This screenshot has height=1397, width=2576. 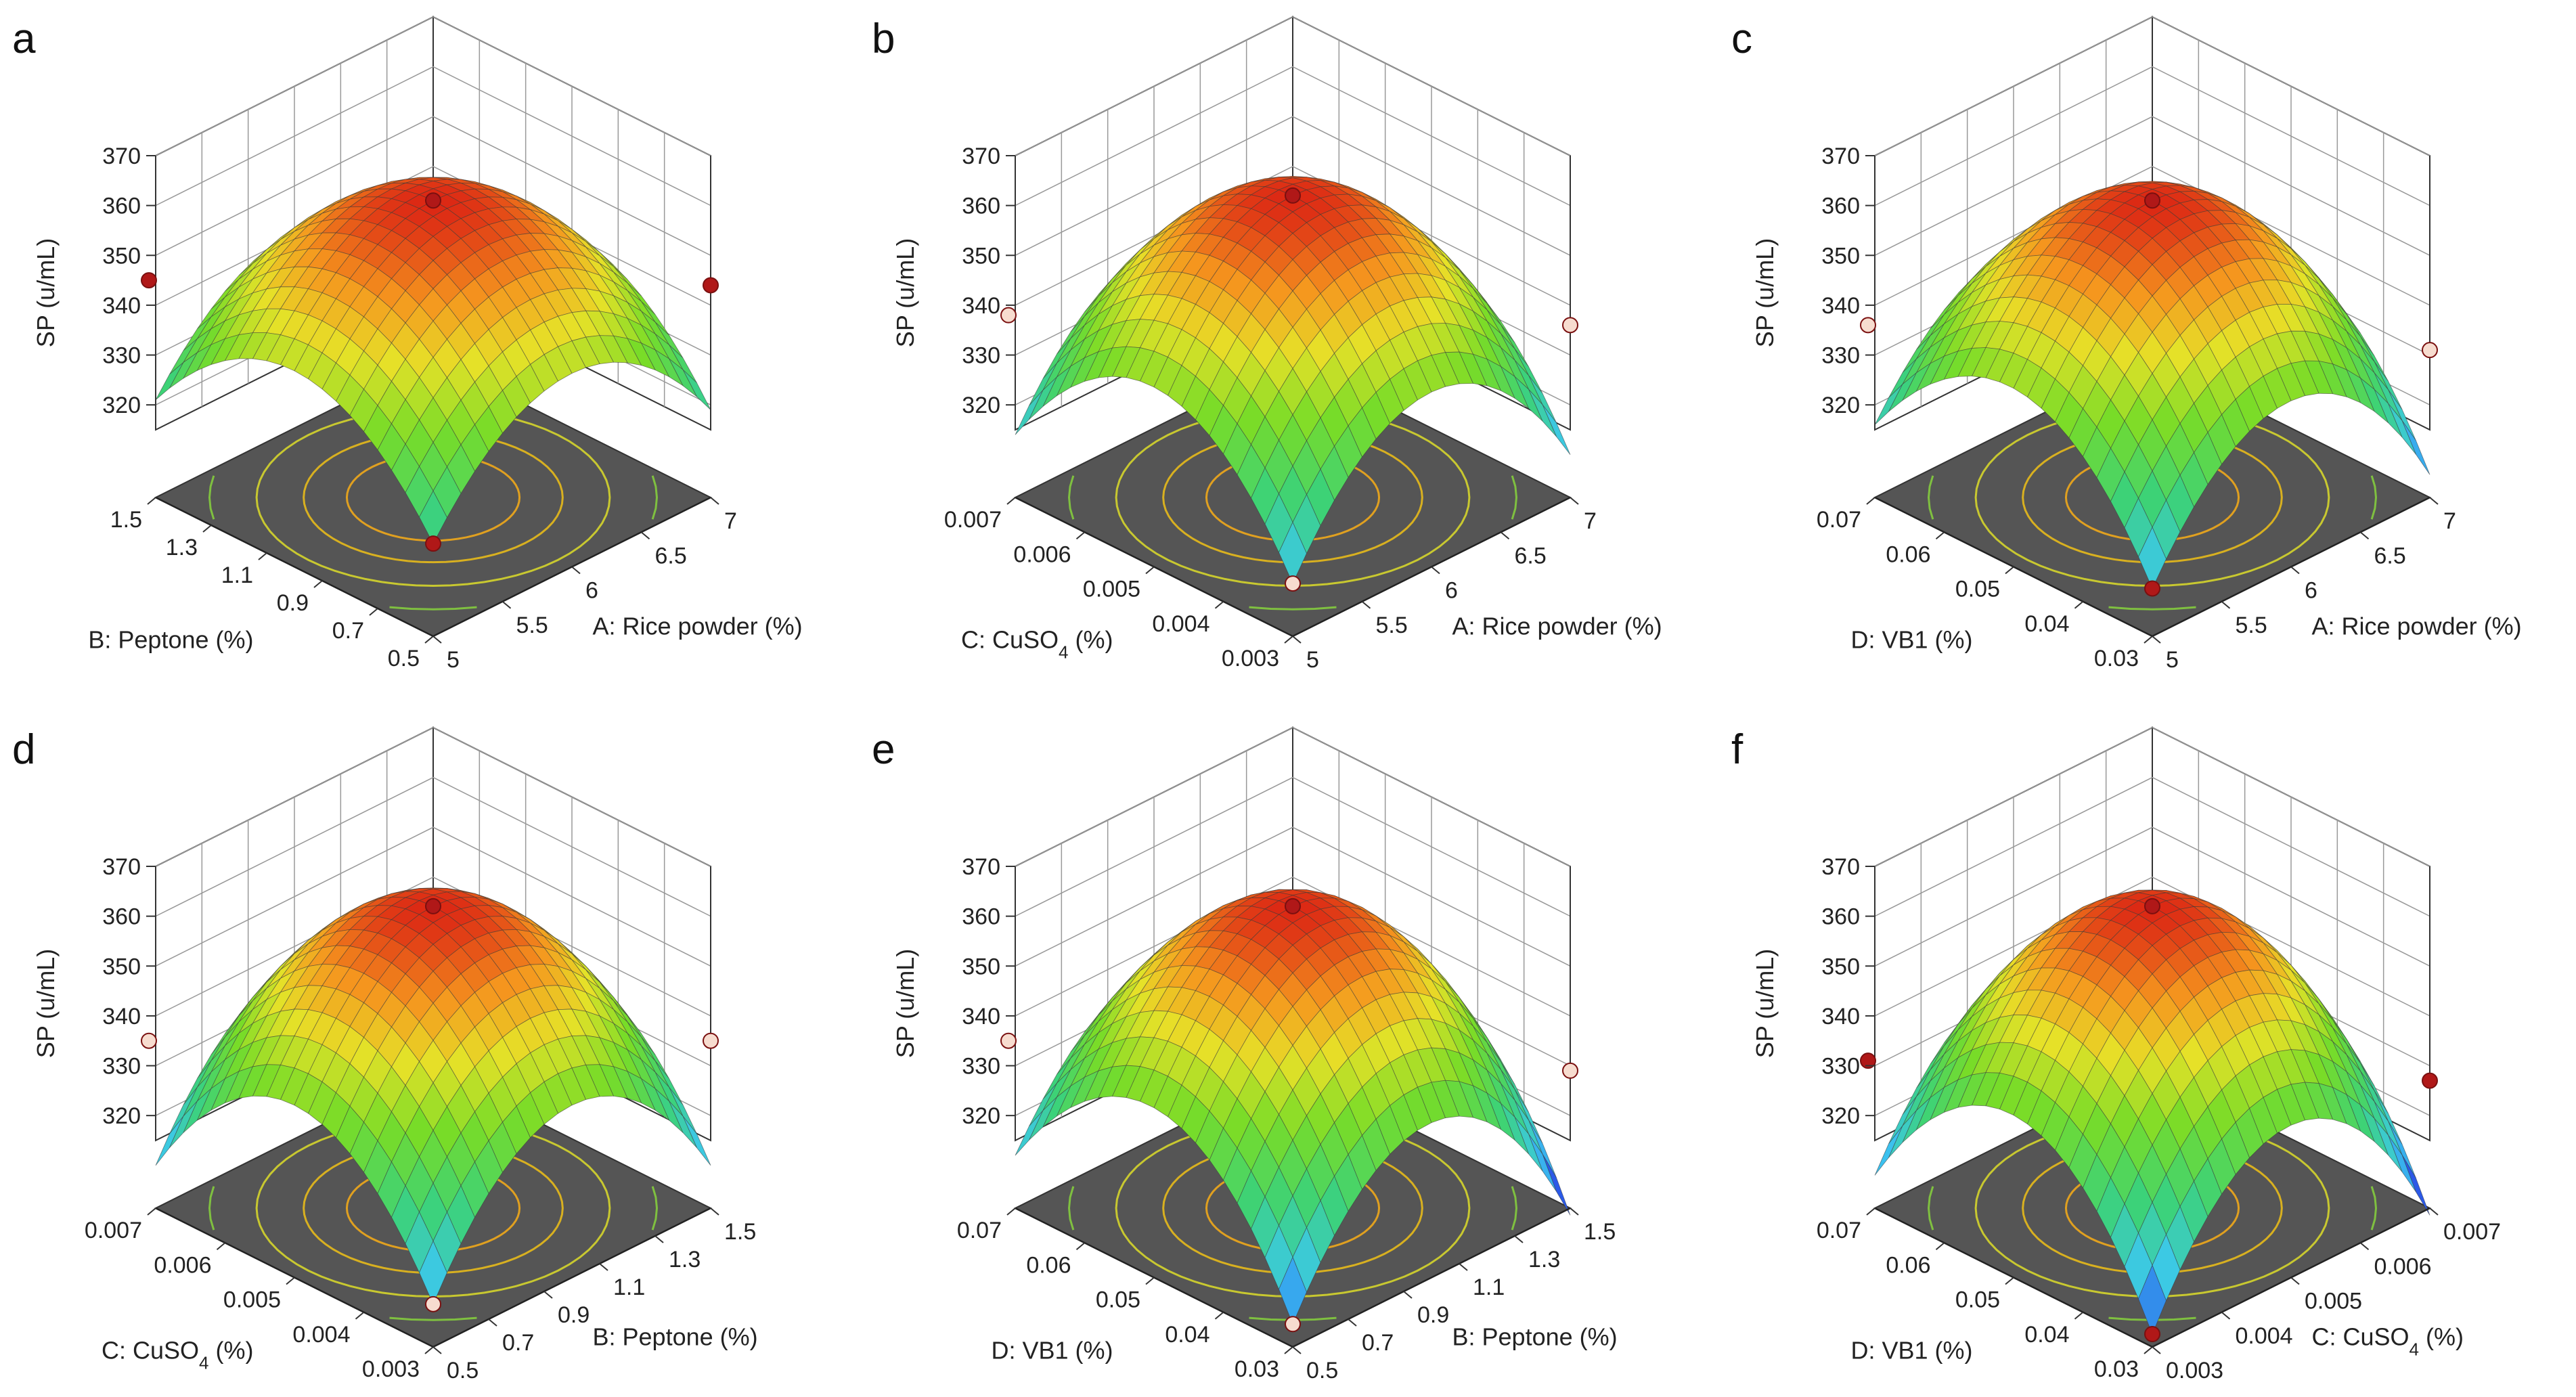 What do you see at coordinates (348, 631) in the screenshot?
I see `y-tick-label: 0.7` at bounding box center [348, 631].